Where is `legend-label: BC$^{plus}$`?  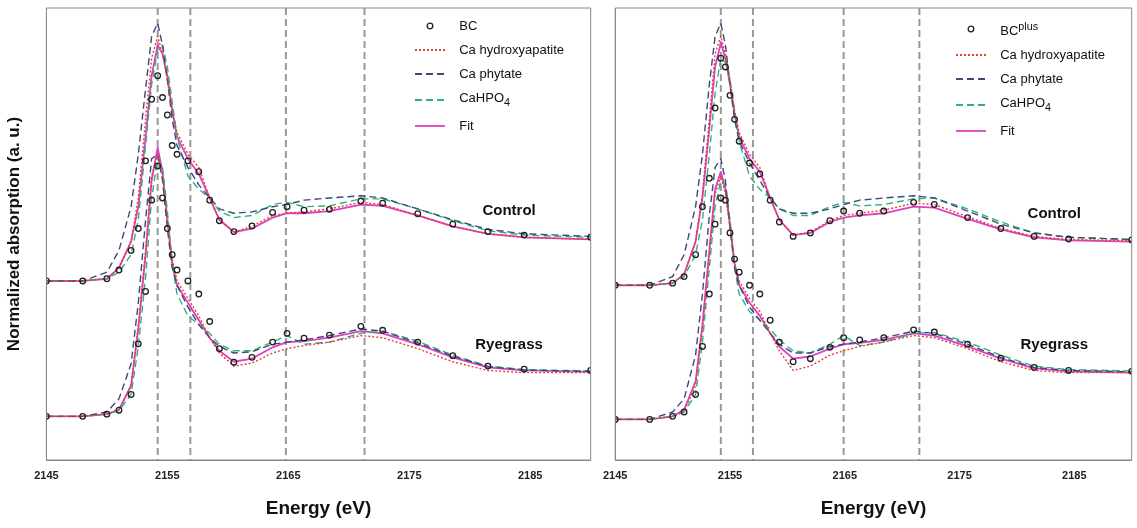 legend-label: BC$^{plus}$ is located at coordinates (1019, 30).